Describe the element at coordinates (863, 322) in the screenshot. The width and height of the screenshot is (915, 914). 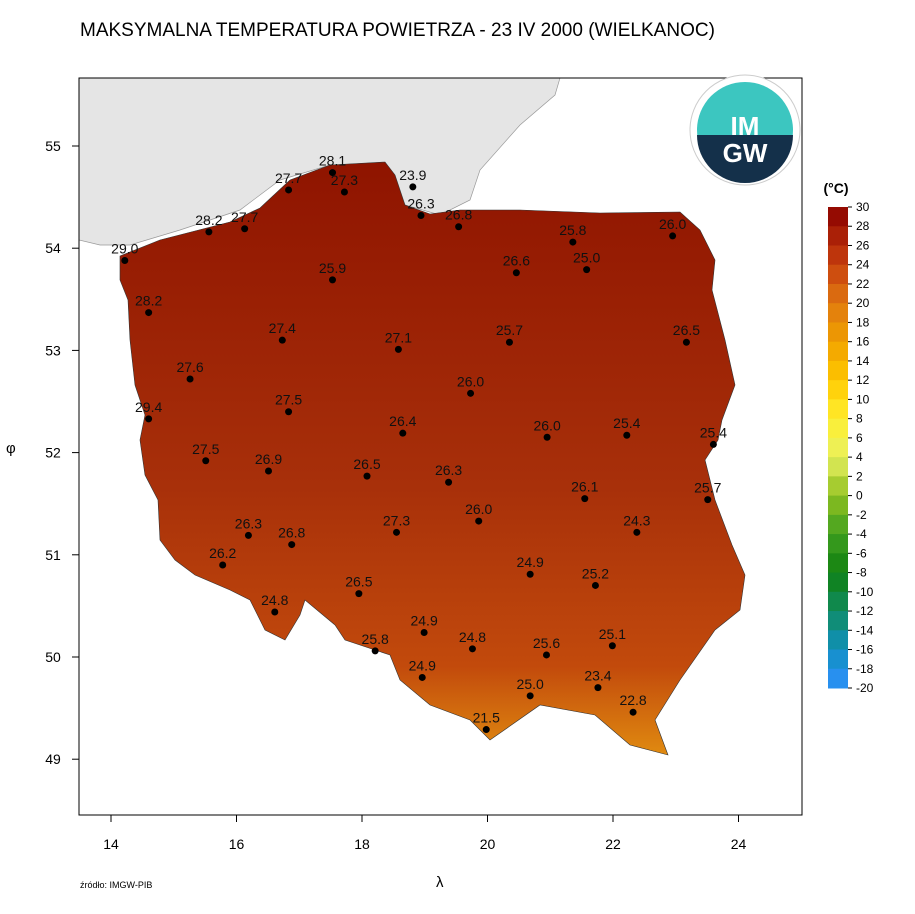
I see `legend-tick-label: 18` at that location.